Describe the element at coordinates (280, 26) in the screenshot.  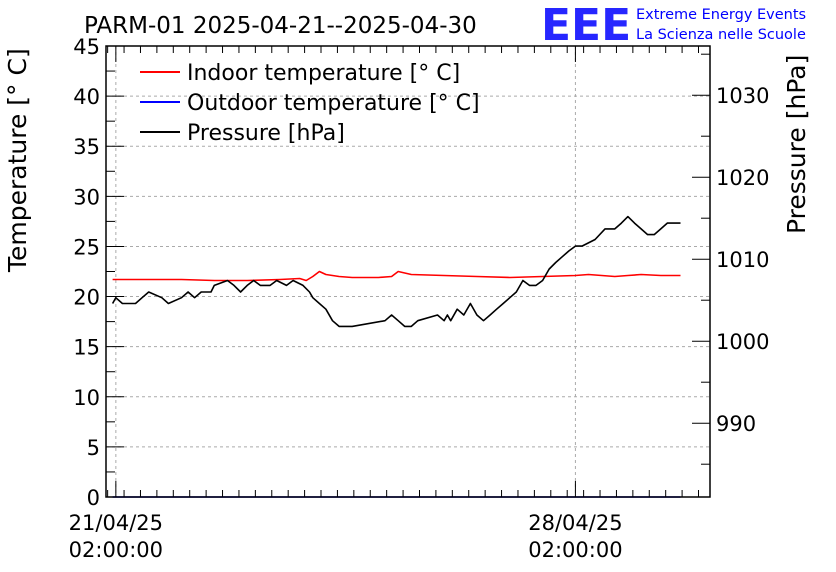
I see `chart-title: PARM-01 2025-04-21--2025-04-30` at that location.